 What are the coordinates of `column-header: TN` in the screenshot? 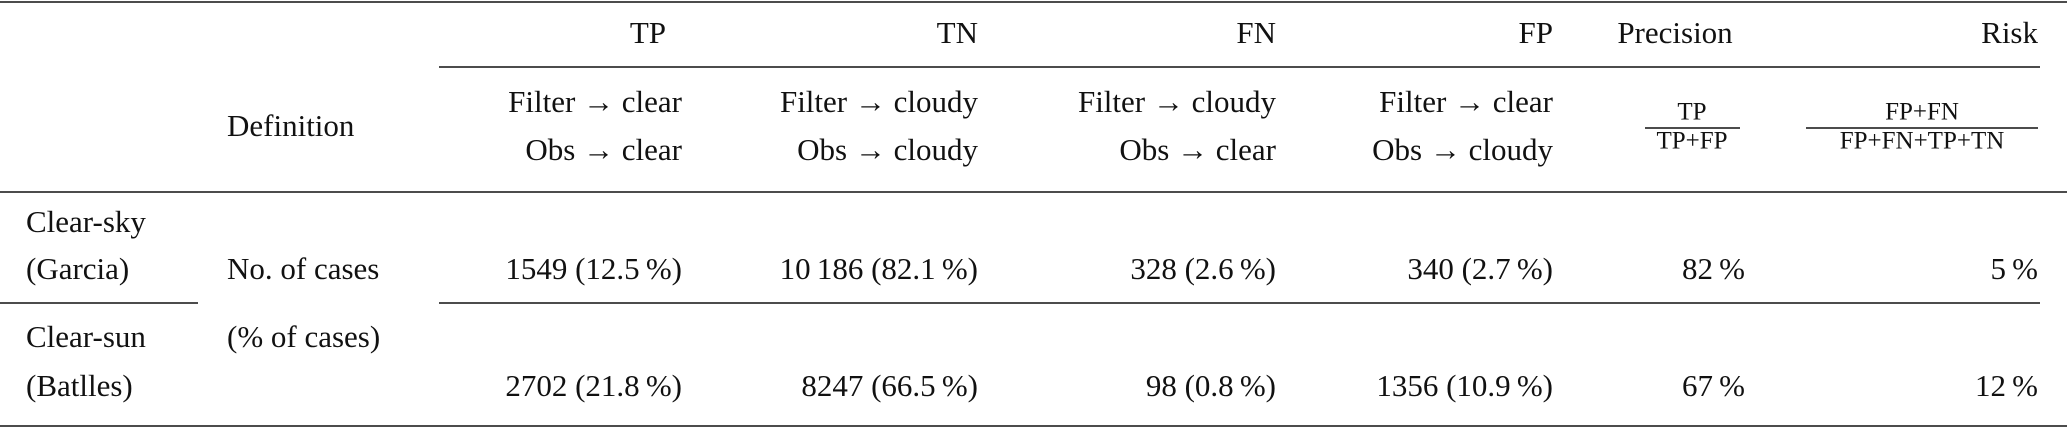 It's located at (957, 32).